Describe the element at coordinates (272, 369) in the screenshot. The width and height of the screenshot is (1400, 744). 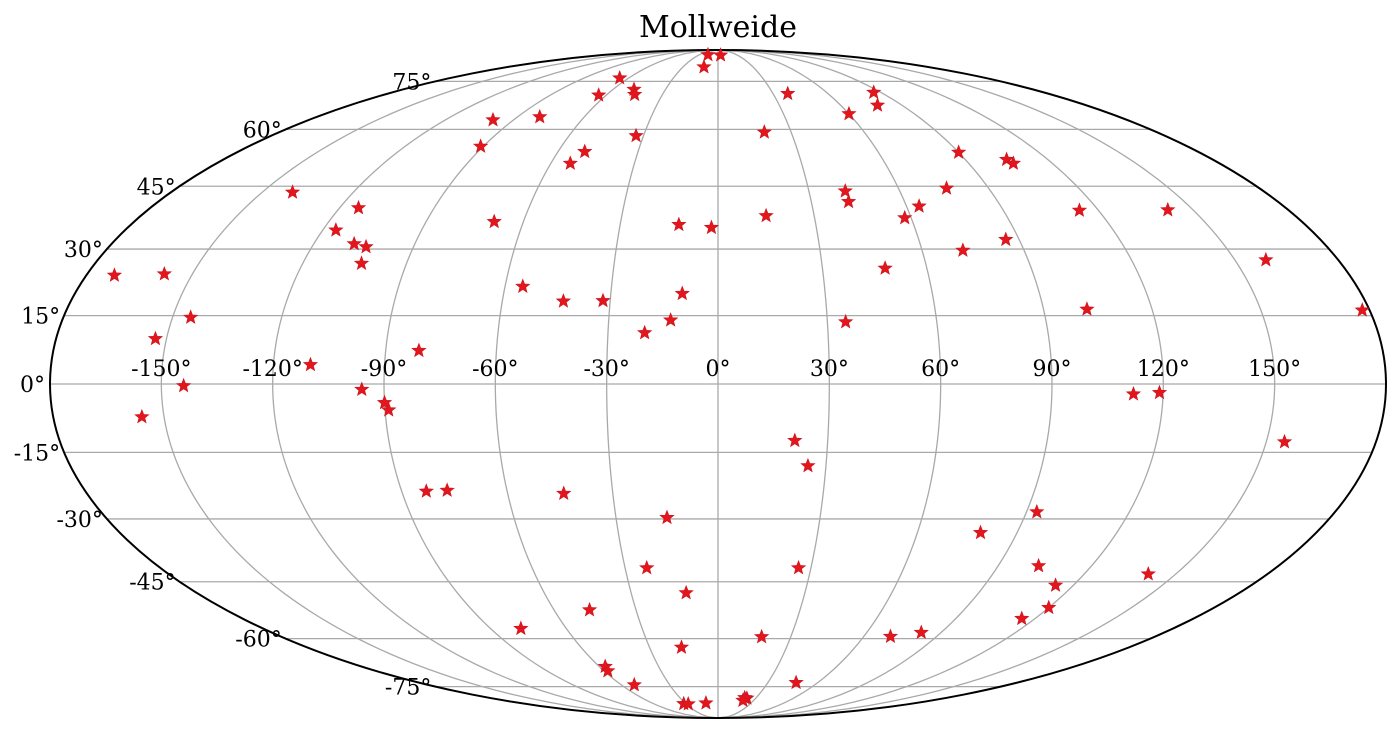
I see `x-tick-label: -120°` at that location.